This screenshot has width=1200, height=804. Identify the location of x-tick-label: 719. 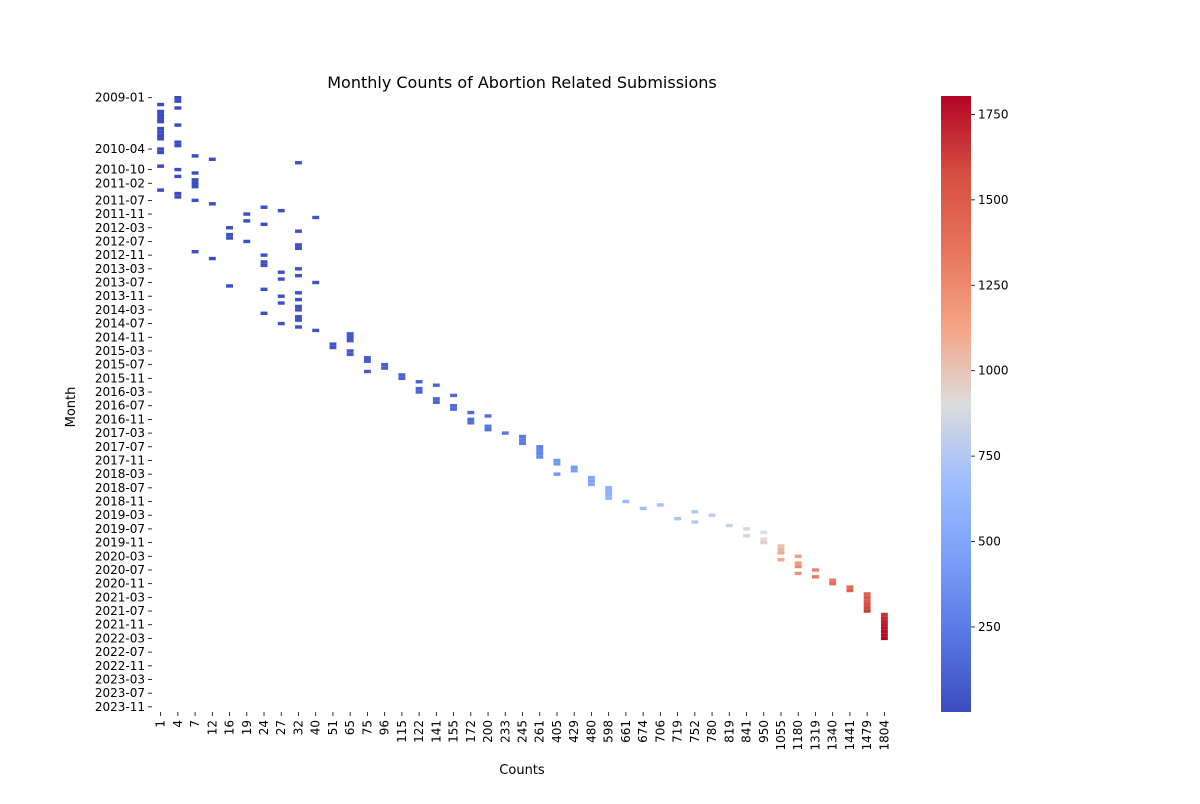
(678, 731).